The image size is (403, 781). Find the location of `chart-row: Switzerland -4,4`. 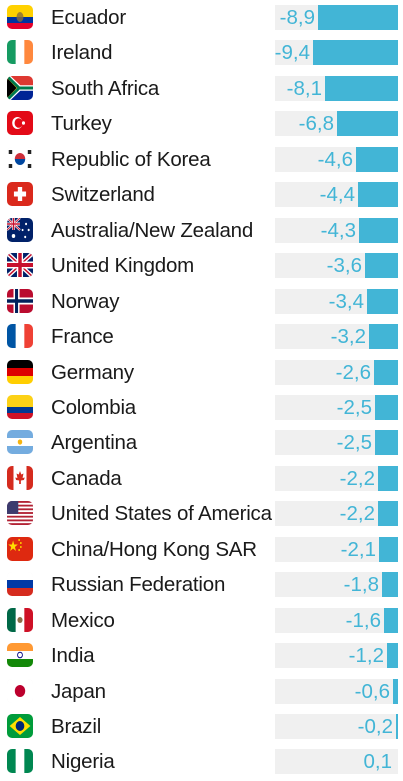

chart-row: Switzerland -4,4 is located at coordinates (201, 194).